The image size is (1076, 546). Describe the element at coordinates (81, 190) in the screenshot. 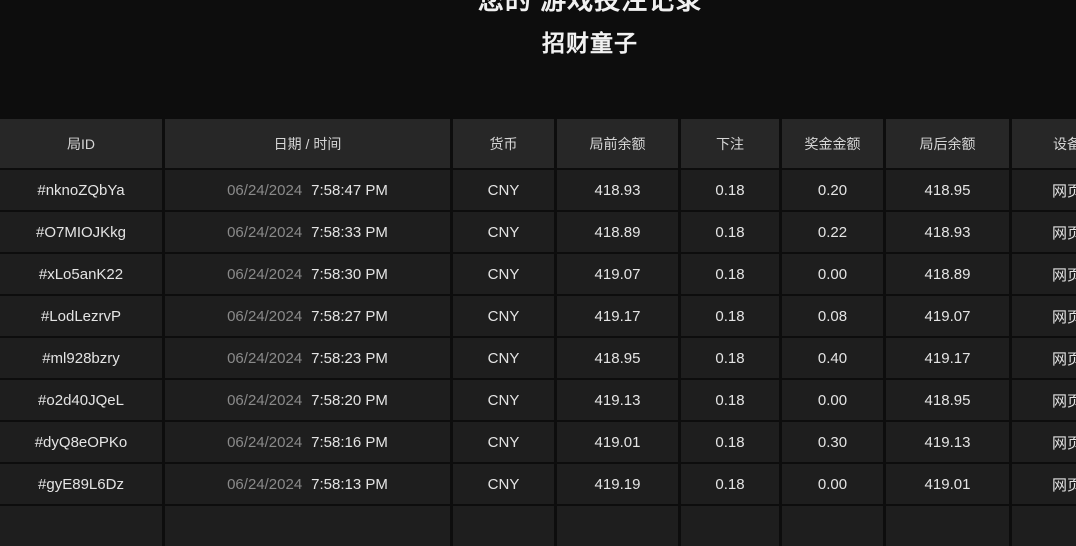

I see `round-id-cell: #nknoZQbYa` at that location.